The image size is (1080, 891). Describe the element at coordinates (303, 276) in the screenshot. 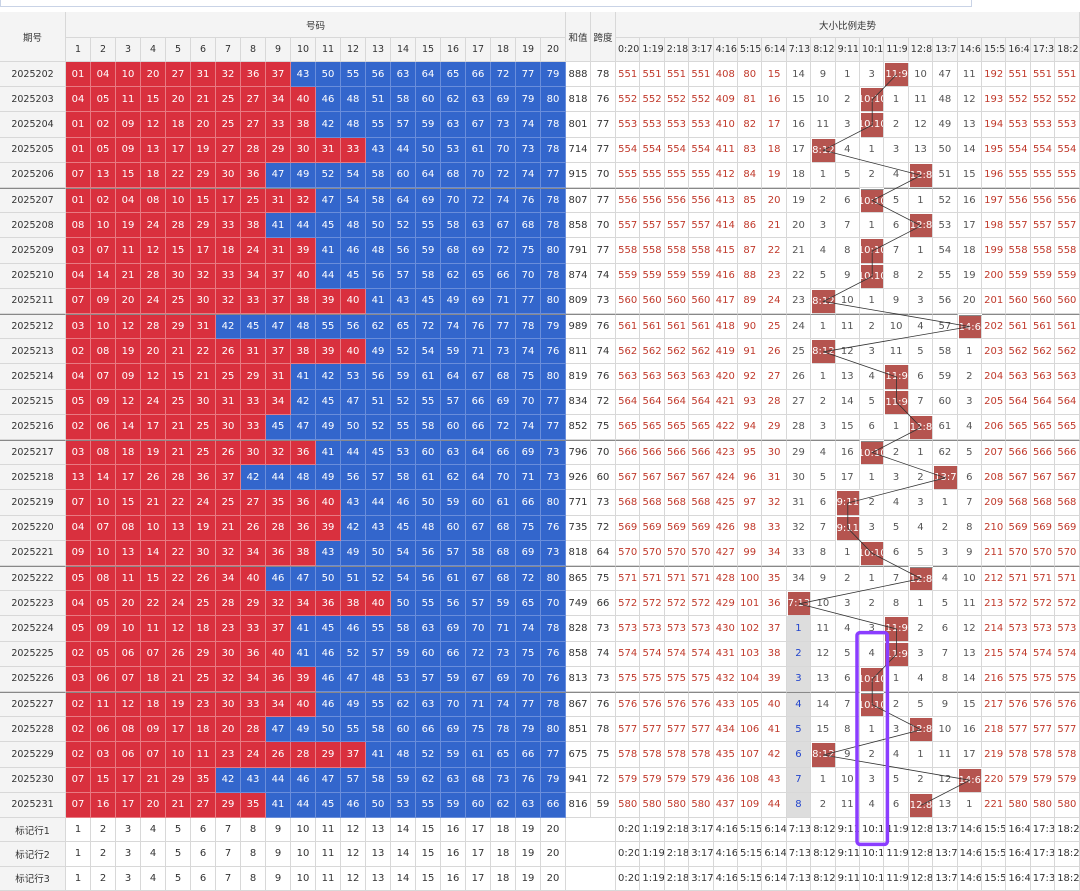

I see `number-ball: 40` at that location.